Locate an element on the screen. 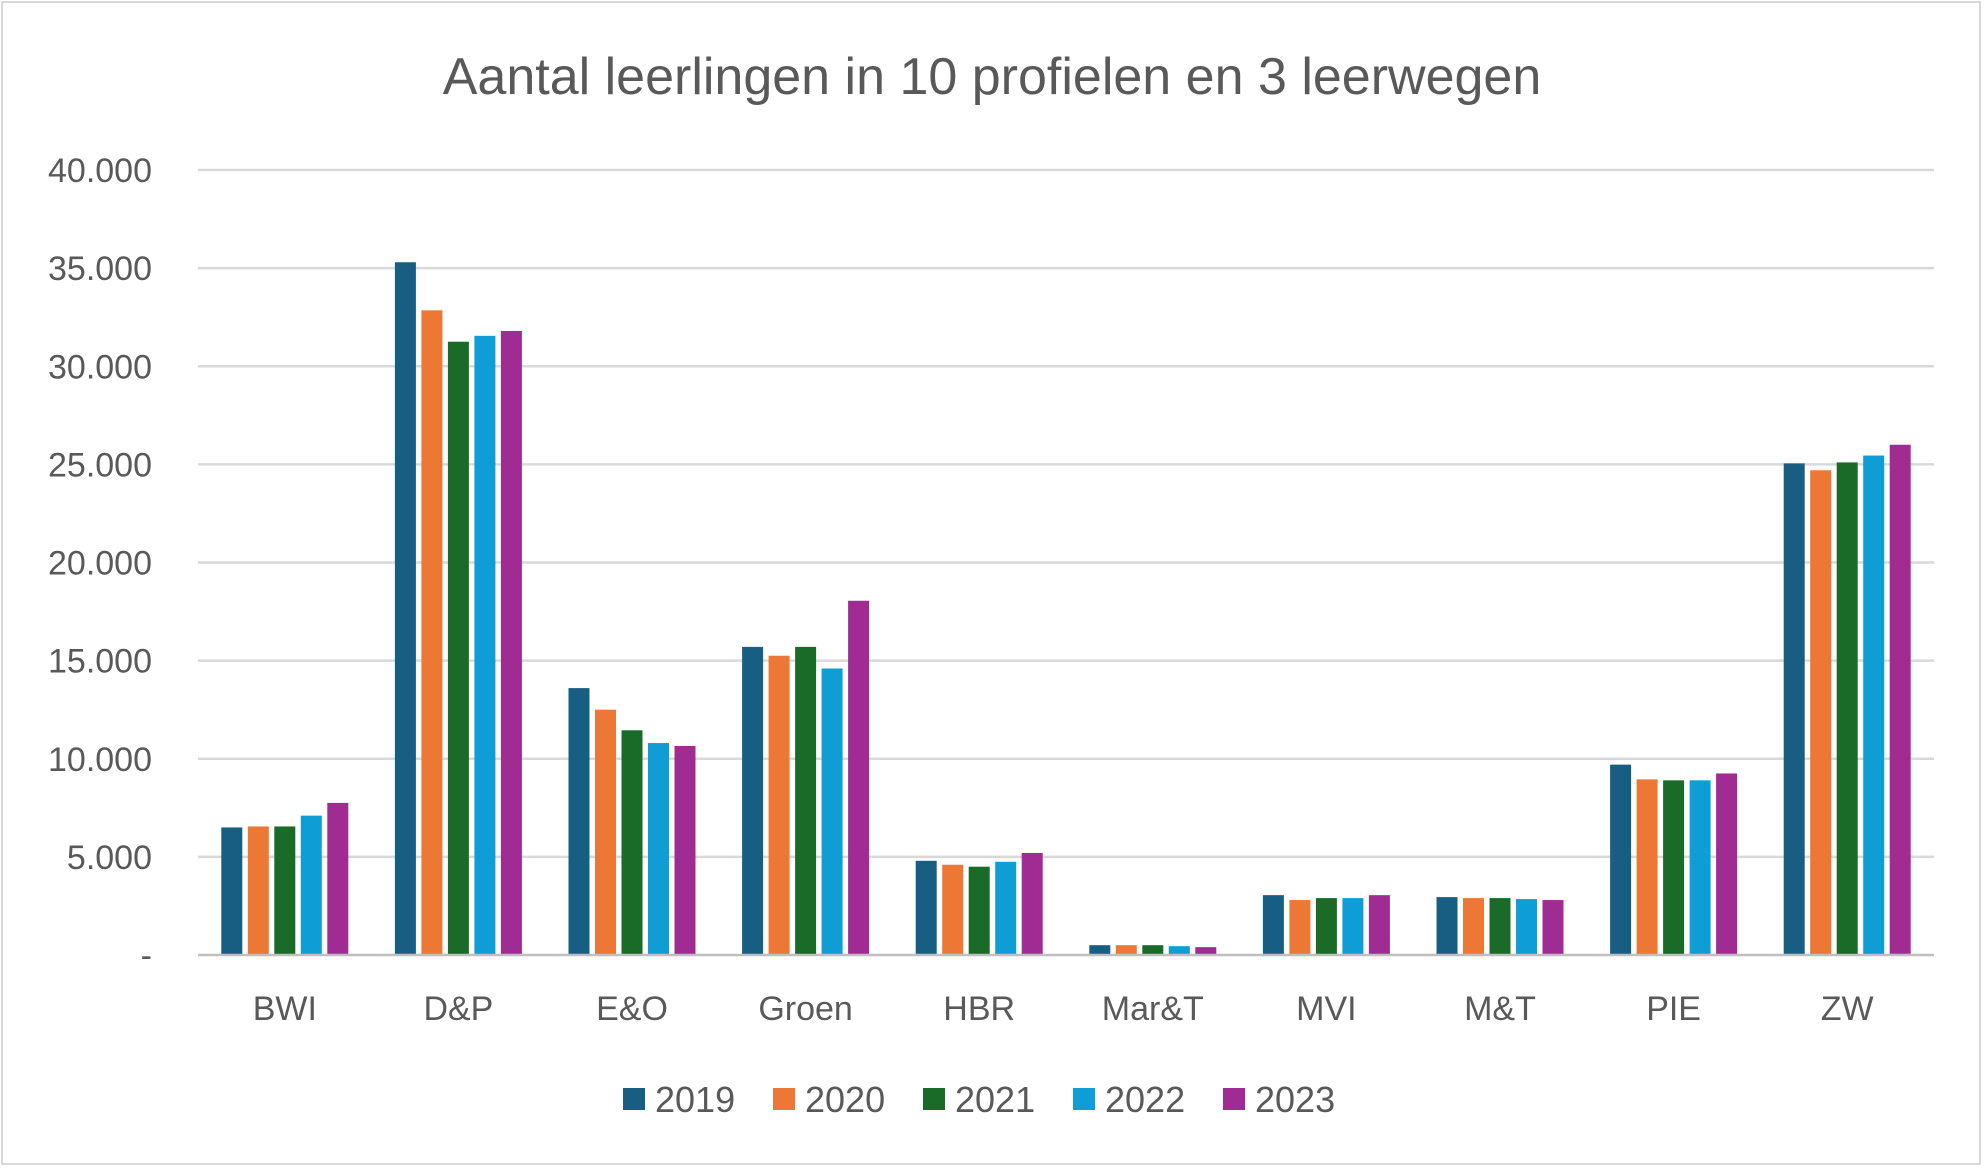 The height and width of the screenshot is (1168, 1984). bar-2020-ZW is located at coordinates (1821, 712).